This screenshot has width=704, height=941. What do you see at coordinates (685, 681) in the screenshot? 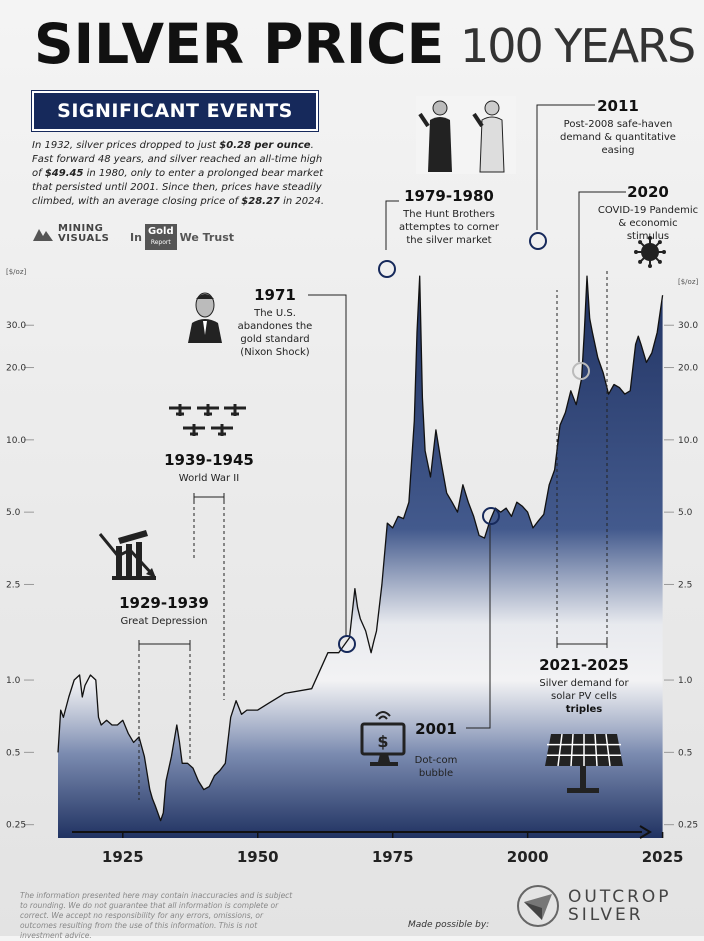
I see `y-tick-label-right-5: 1.0` at bounding box center [685, 681].